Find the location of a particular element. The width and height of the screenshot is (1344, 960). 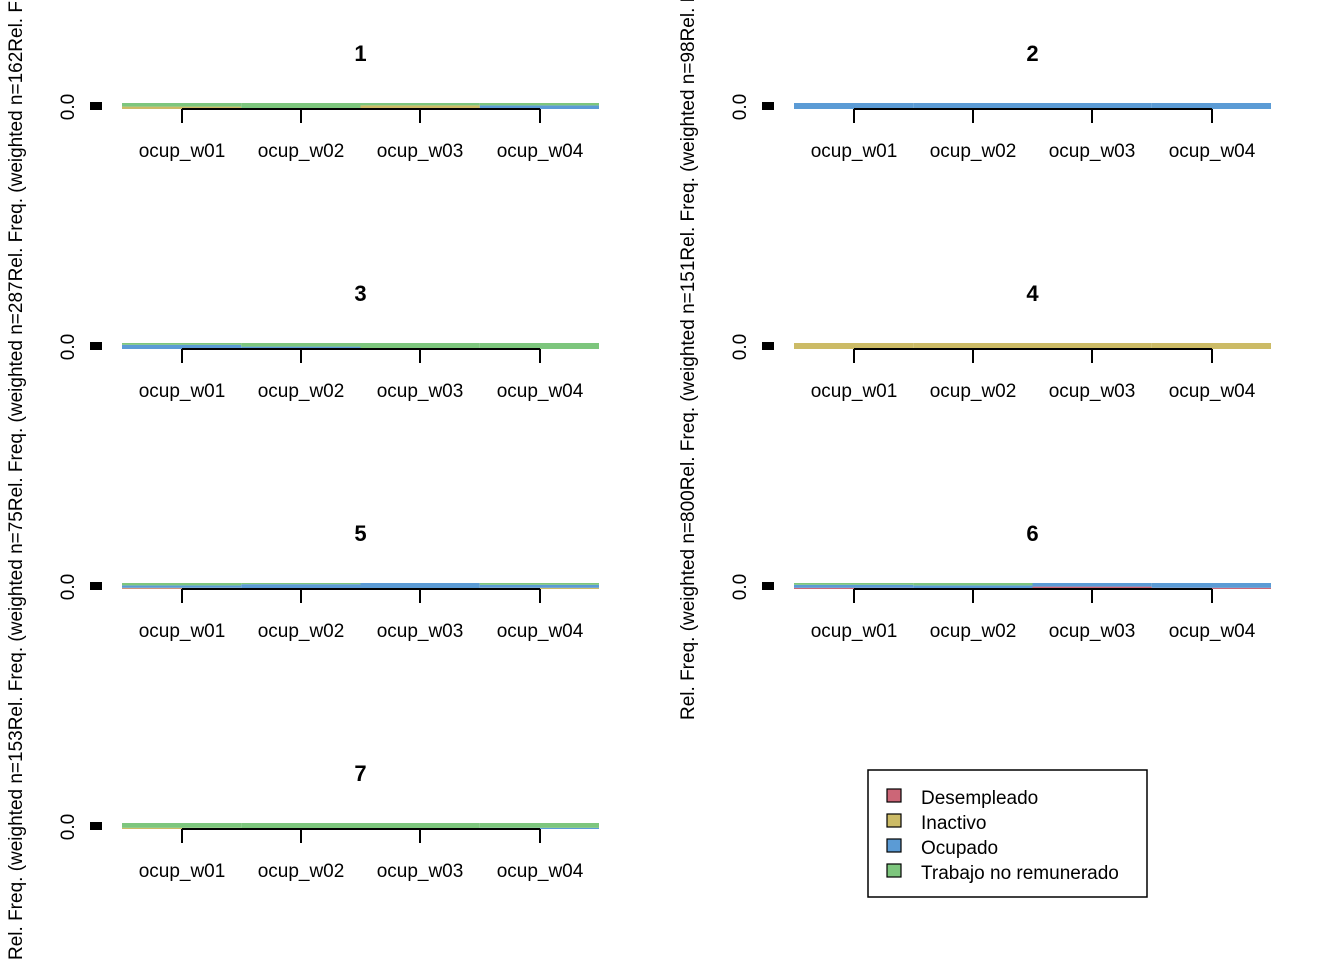

legend-swatch-desempleado is located at coordinates (894, 795).